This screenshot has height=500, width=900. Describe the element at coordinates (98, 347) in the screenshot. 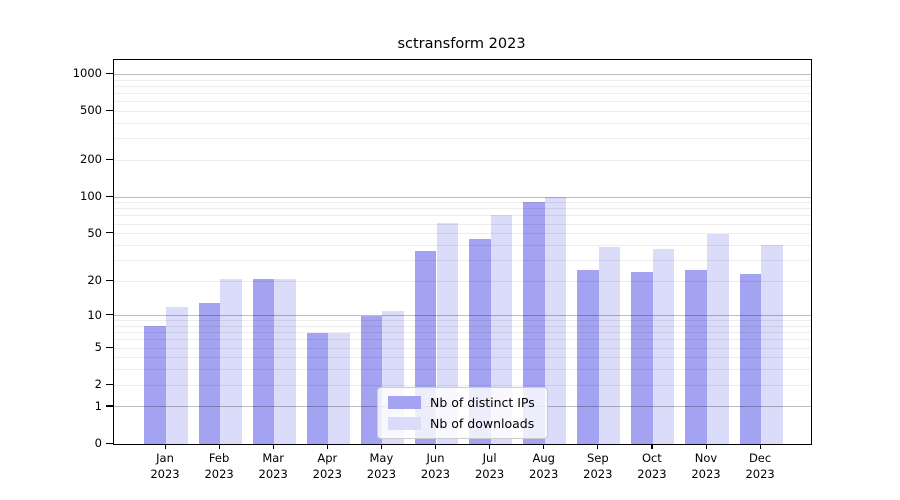

I see `y-axis-tick-label: 5` at that location.